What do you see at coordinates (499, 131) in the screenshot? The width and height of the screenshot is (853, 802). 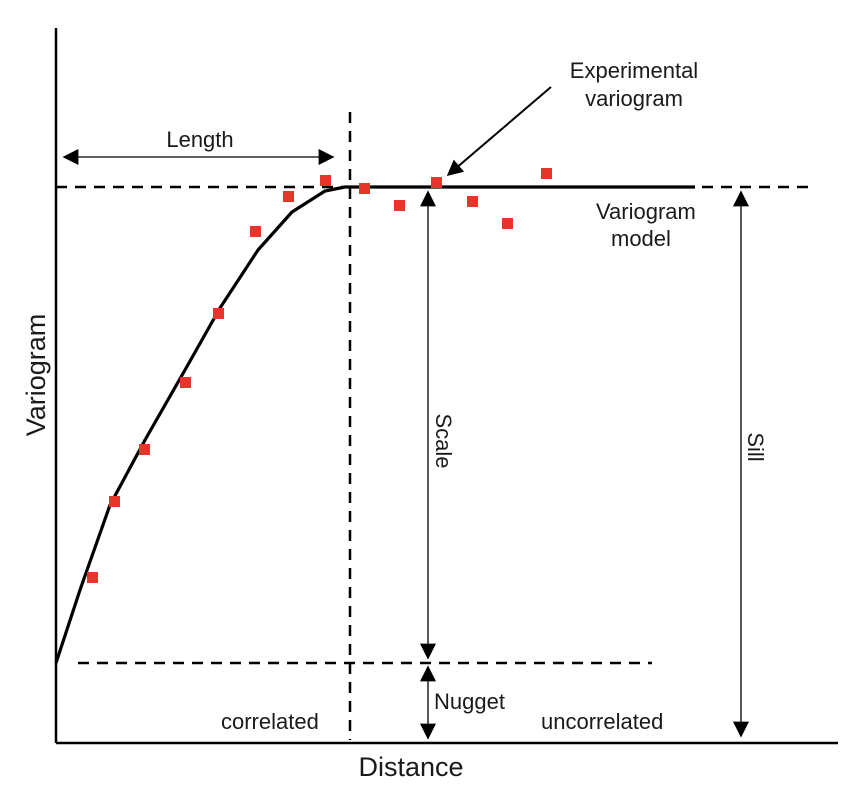 I see `experimental-pointer-arrow` at bounding box center [499, 131].